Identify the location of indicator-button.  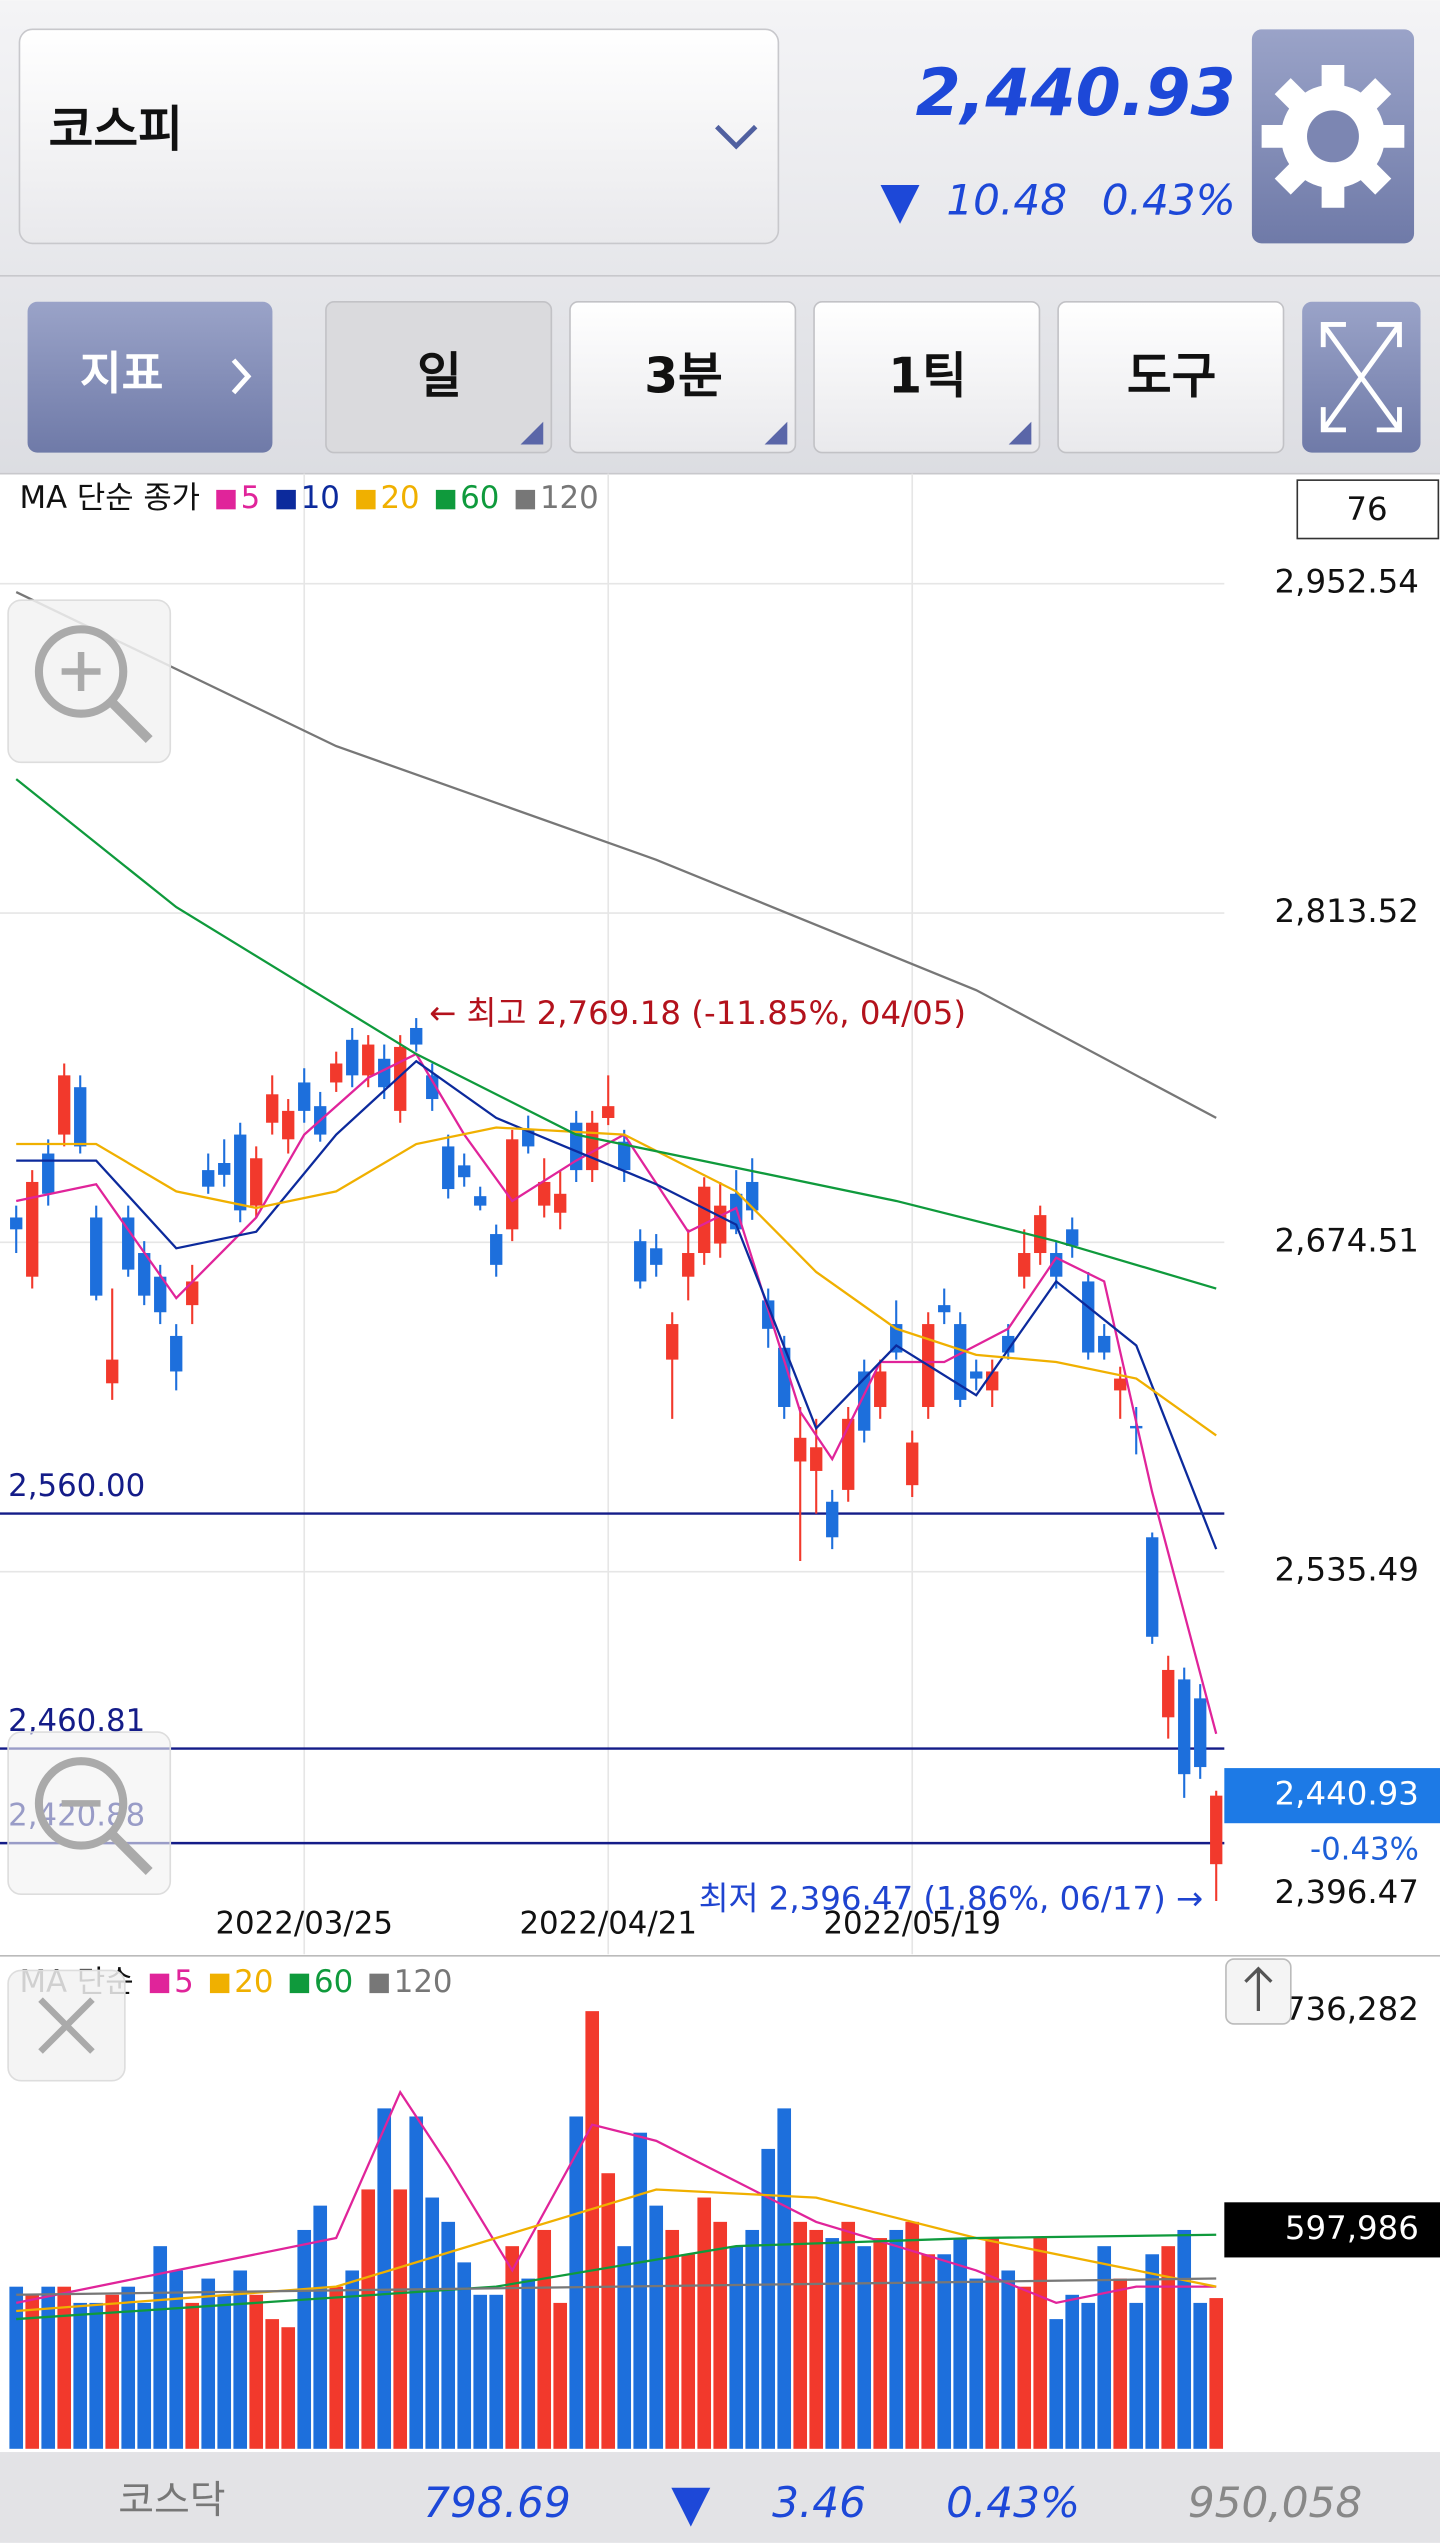
(150, 377).